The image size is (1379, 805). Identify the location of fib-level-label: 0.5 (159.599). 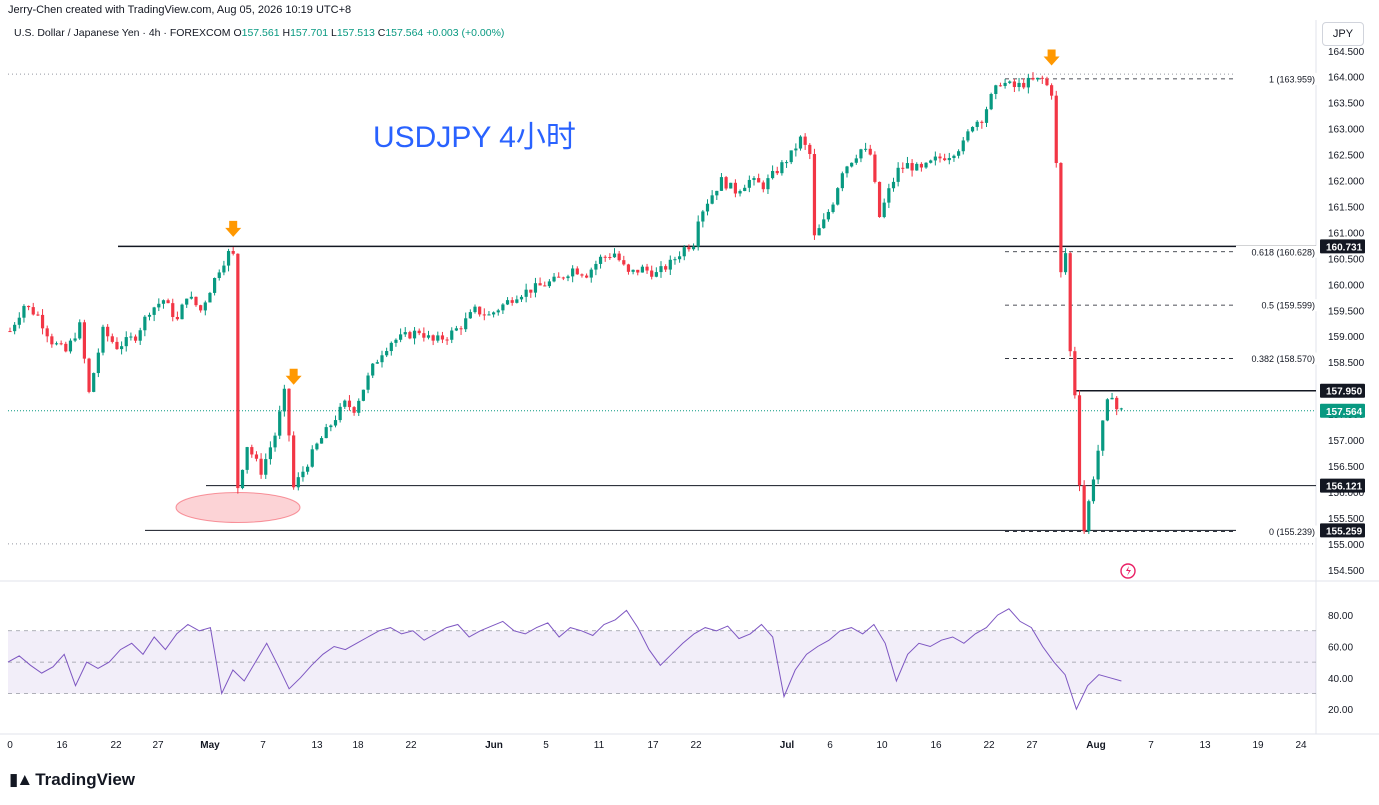
(1288, 306).